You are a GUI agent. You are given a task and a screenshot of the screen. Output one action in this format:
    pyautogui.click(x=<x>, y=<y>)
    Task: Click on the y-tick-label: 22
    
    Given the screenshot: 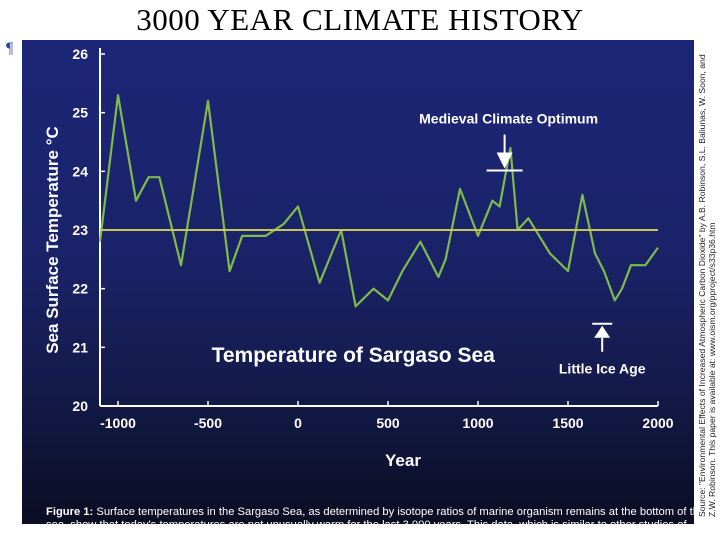 What is the action you would take?
    pyautogui.click(x=80, y=289)
    